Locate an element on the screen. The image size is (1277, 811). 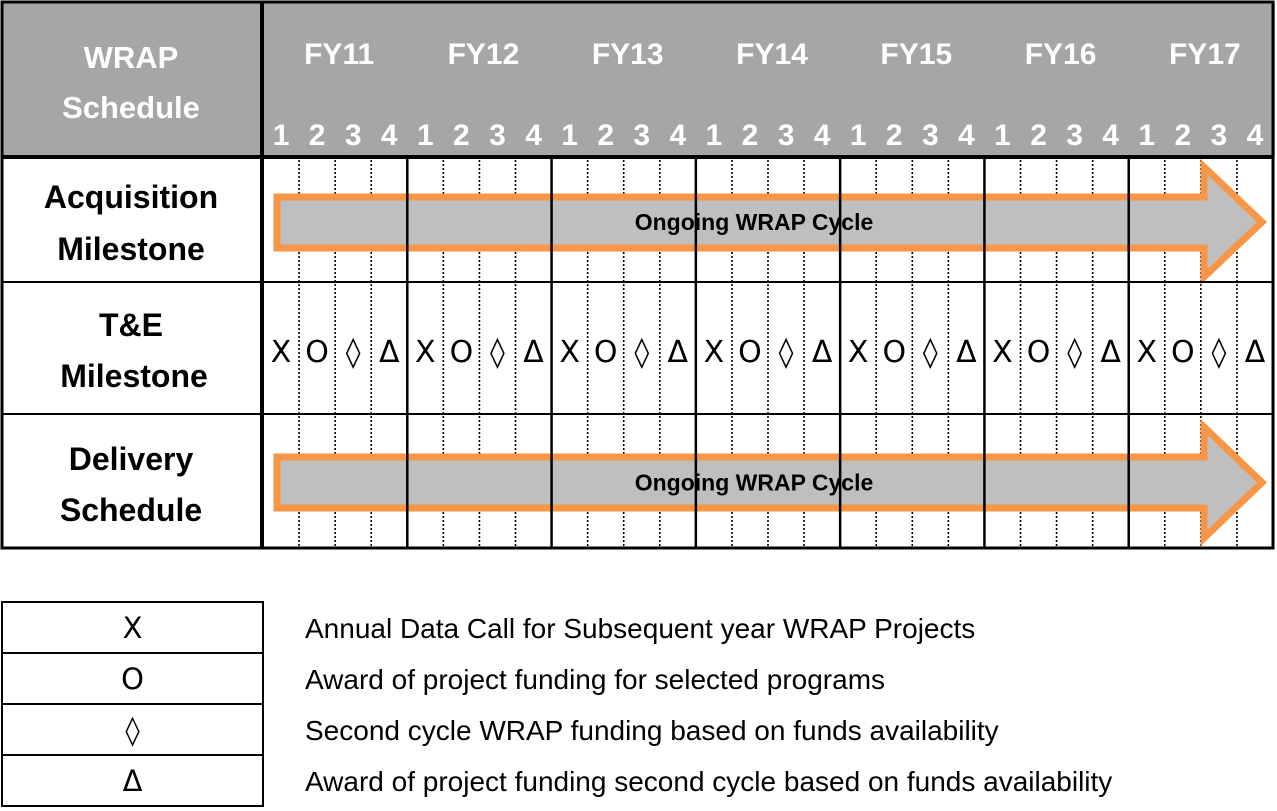
fy-label: FY13 is located at coordinates (628, 54).